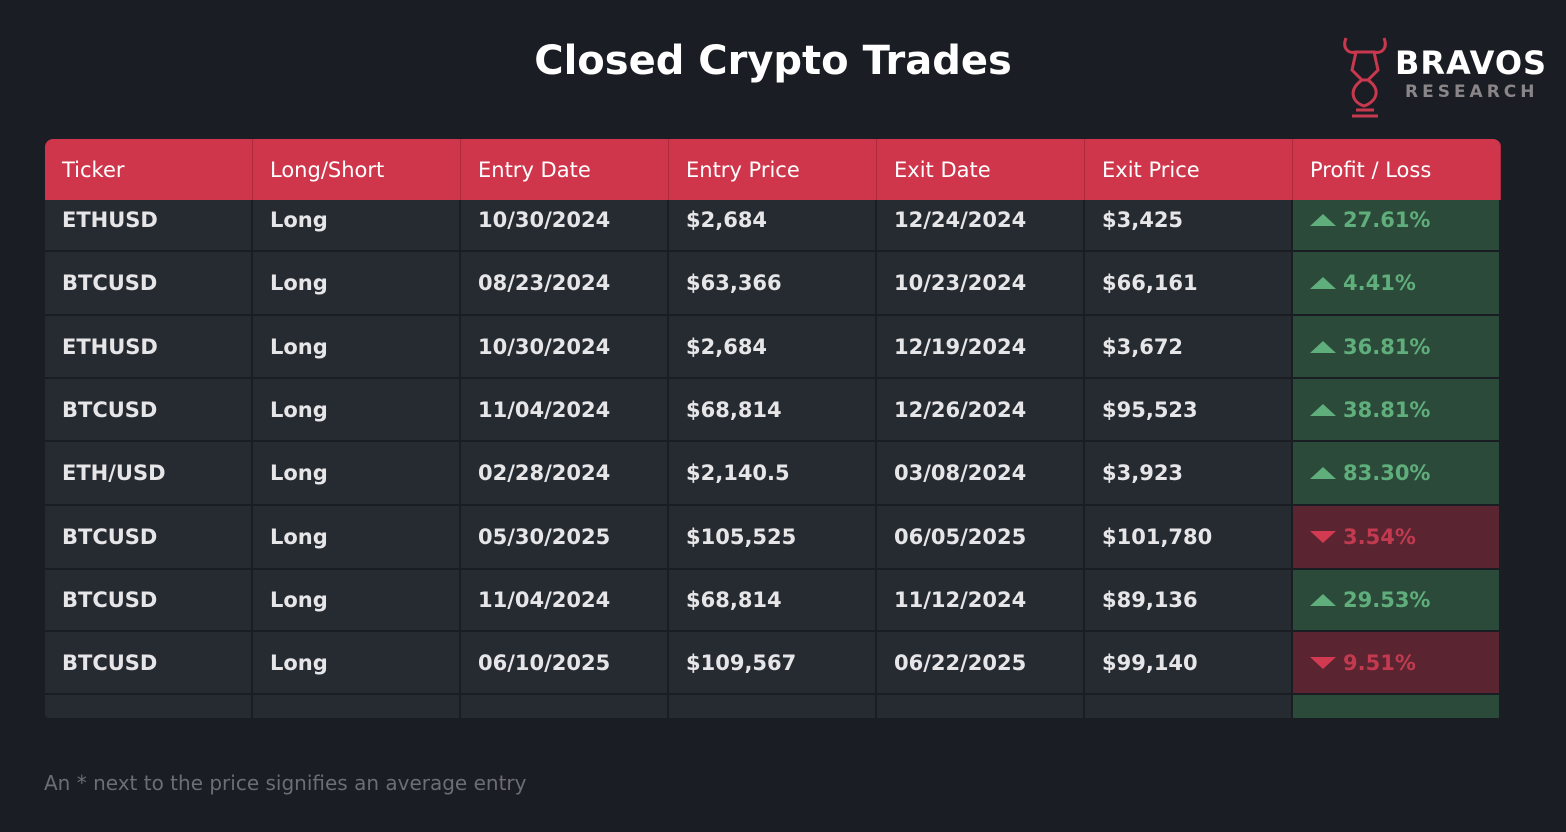 This screenshot has width=1566, height=832. I want to click on row-cell: $105,525, so click(773, 538).